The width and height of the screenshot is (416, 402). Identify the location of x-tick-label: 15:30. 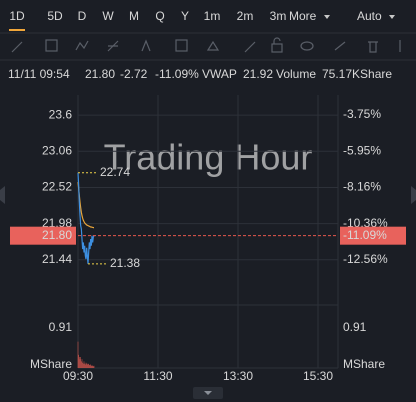
(318, 376).